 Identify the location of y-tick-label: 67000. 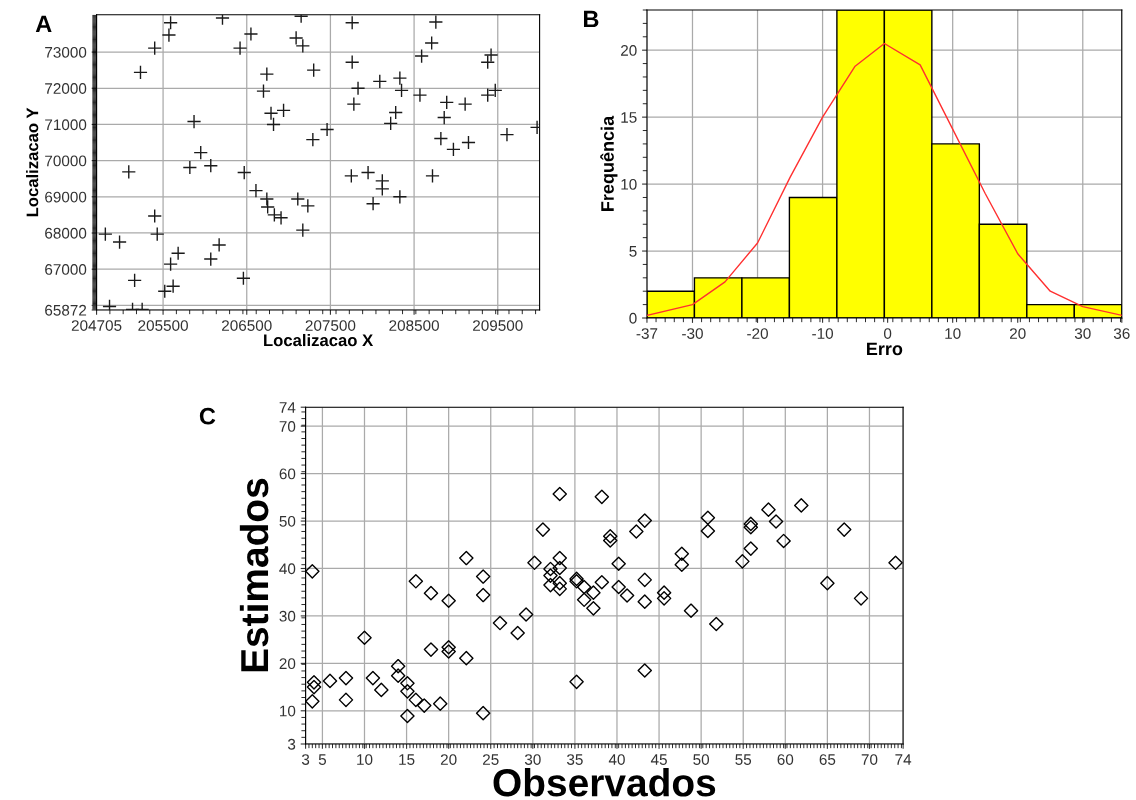
(66, 269).